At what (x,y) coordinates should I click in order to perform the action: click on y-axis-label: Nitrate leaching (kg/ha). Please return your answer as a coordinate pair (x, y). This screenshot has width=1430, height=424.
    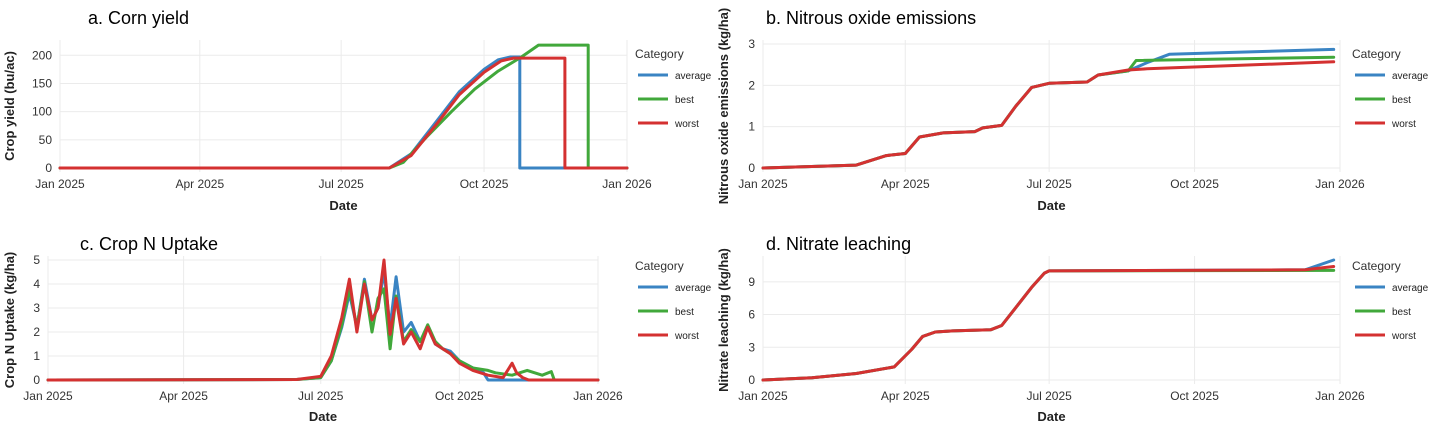
    Looking at the image, I should click on (723, 320).